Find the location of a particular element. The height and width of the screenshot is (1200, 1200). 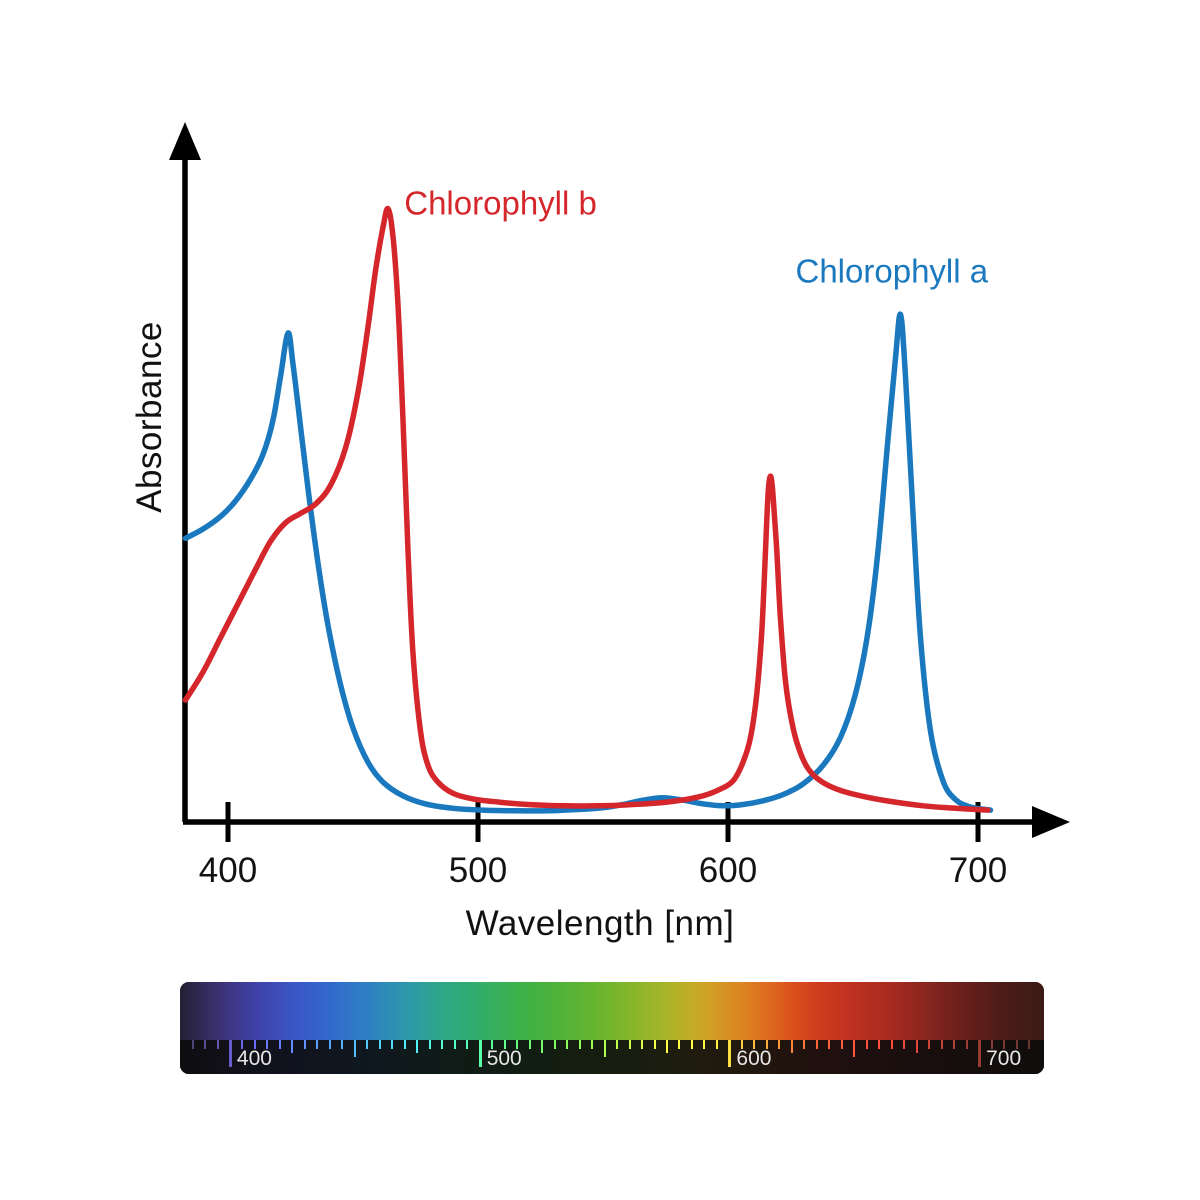

x-tick-label: 400 is located at coordinates (228, 870).